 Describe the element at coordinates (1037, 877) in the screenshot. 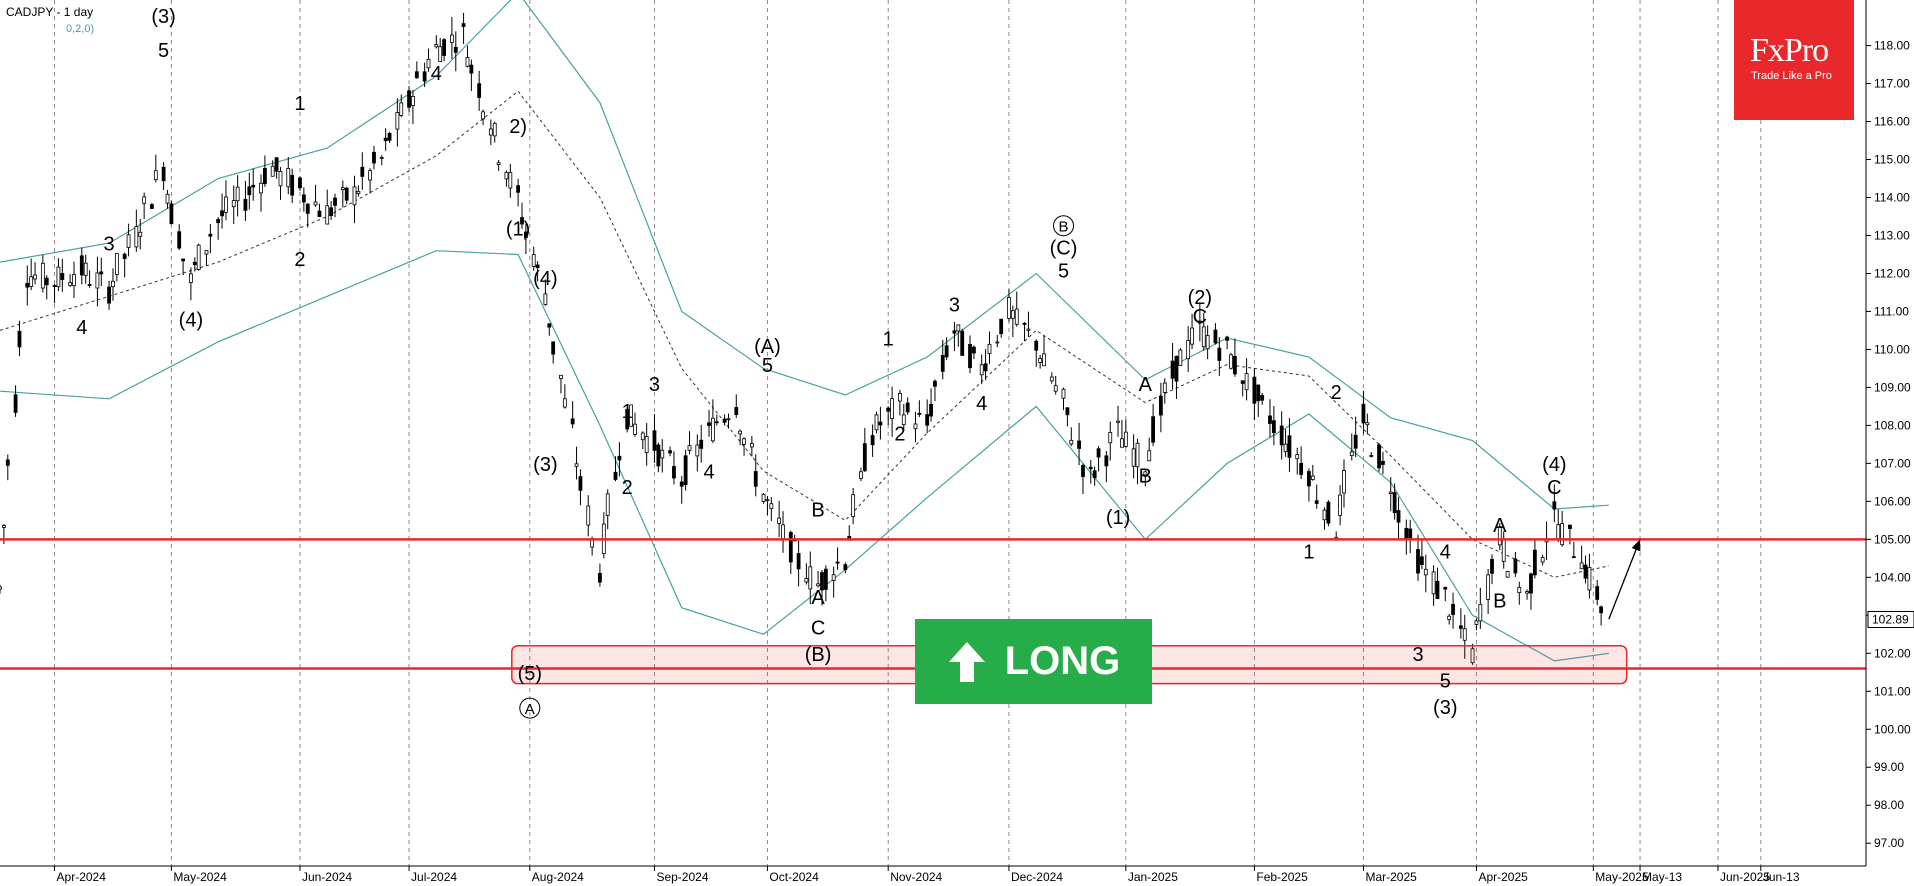

I see `x-tick-label: Dec-2024` at that location.